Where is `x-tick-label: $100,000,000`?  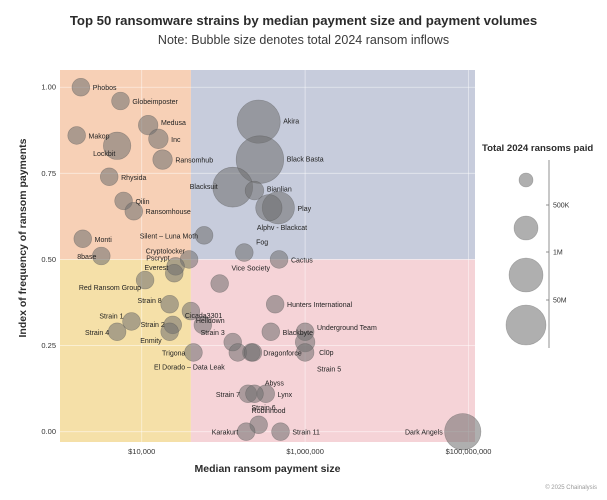 x-tick-label: $100,000,000 is located at coordinates (469, 451).